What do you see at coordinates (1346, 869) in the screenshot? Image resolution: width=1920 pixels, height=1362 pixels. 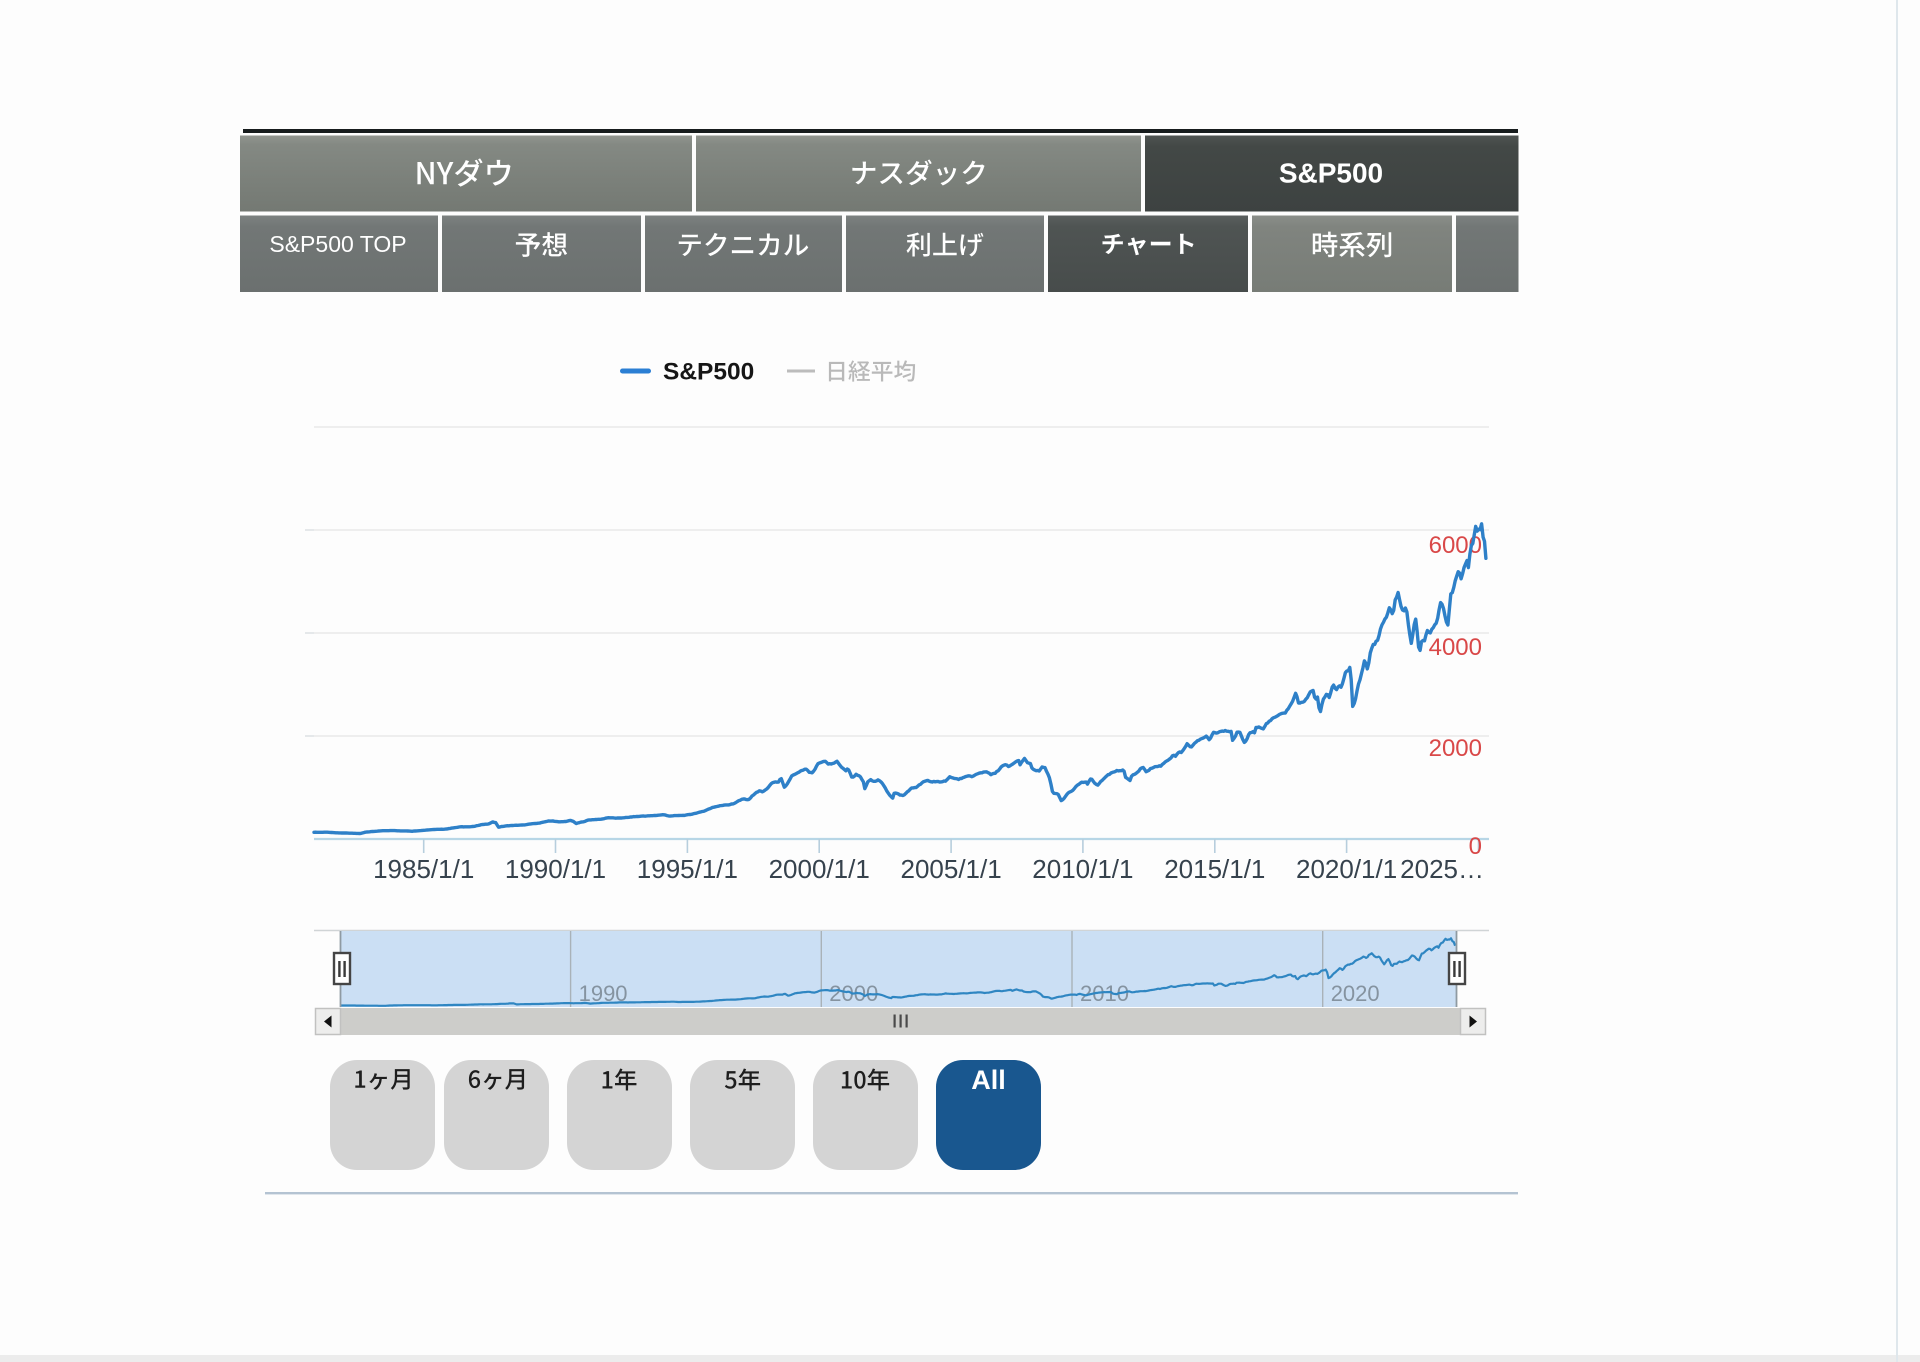 I see `svg-text: 2020/1/1` at bounding box center [1346, 869].